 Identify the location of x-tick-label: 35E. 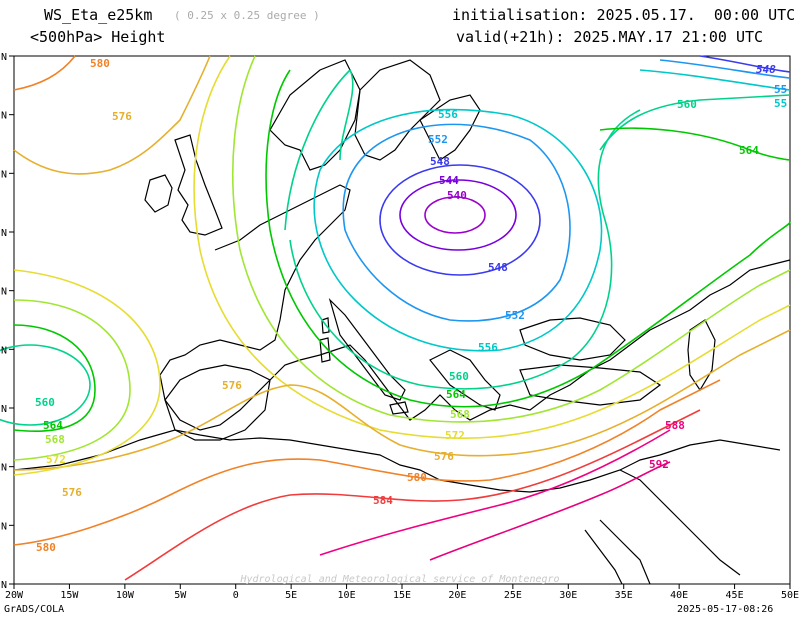
(624, 595).